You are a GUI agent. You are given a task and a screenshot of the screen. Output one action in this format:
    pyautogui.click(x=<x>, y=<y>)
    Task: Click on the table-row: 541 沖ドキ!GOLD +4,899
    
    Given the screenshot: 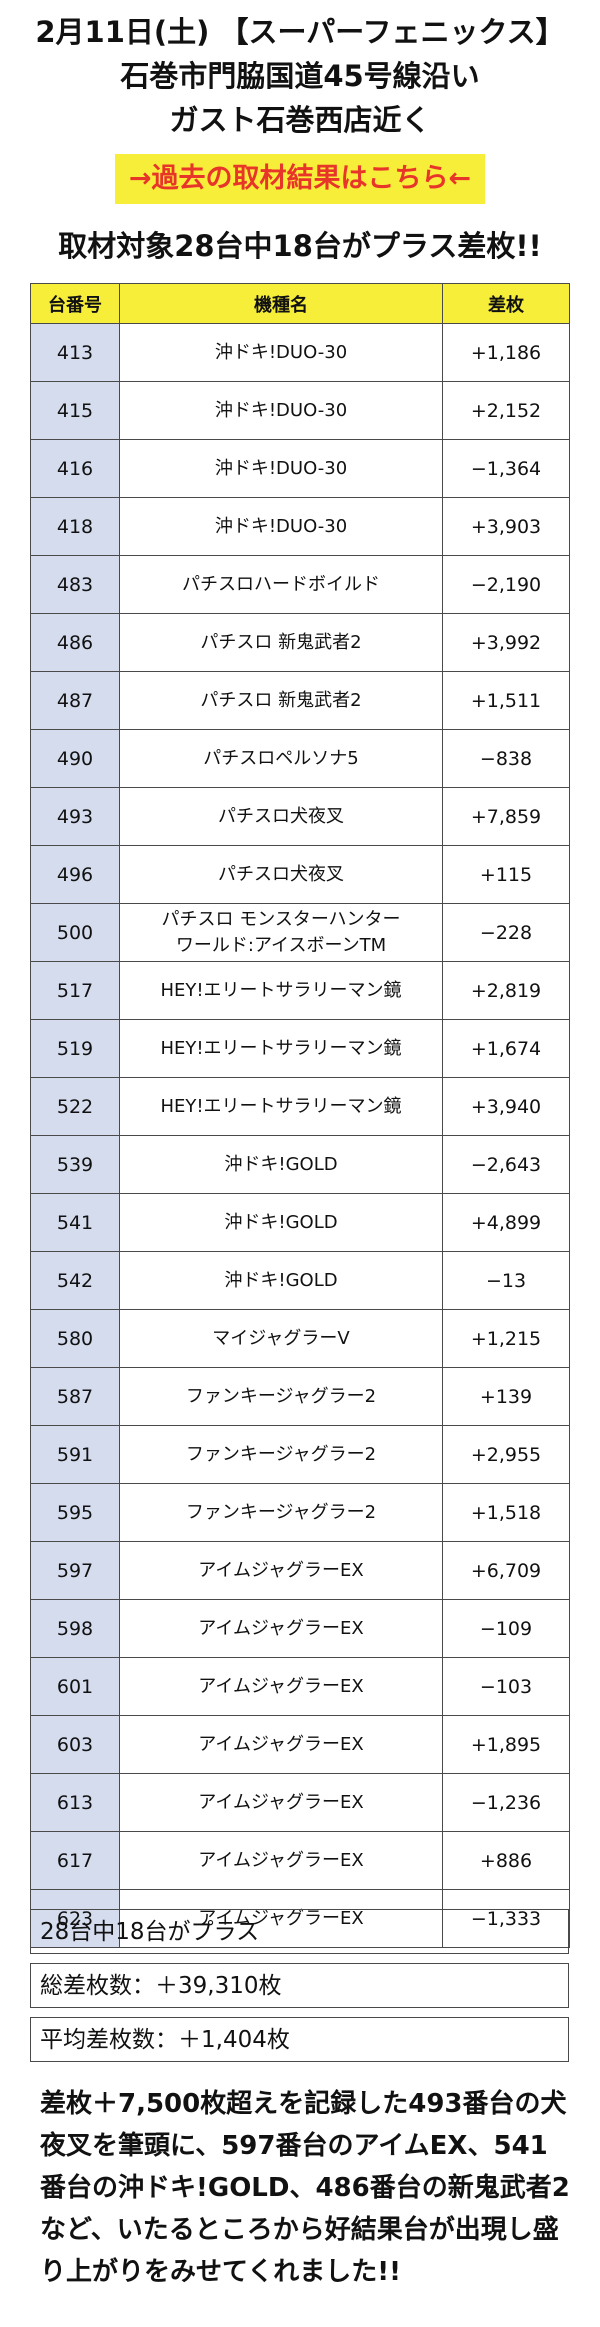 What is the action you would take?
    pyautogui.click(x=300, y=1222)
    